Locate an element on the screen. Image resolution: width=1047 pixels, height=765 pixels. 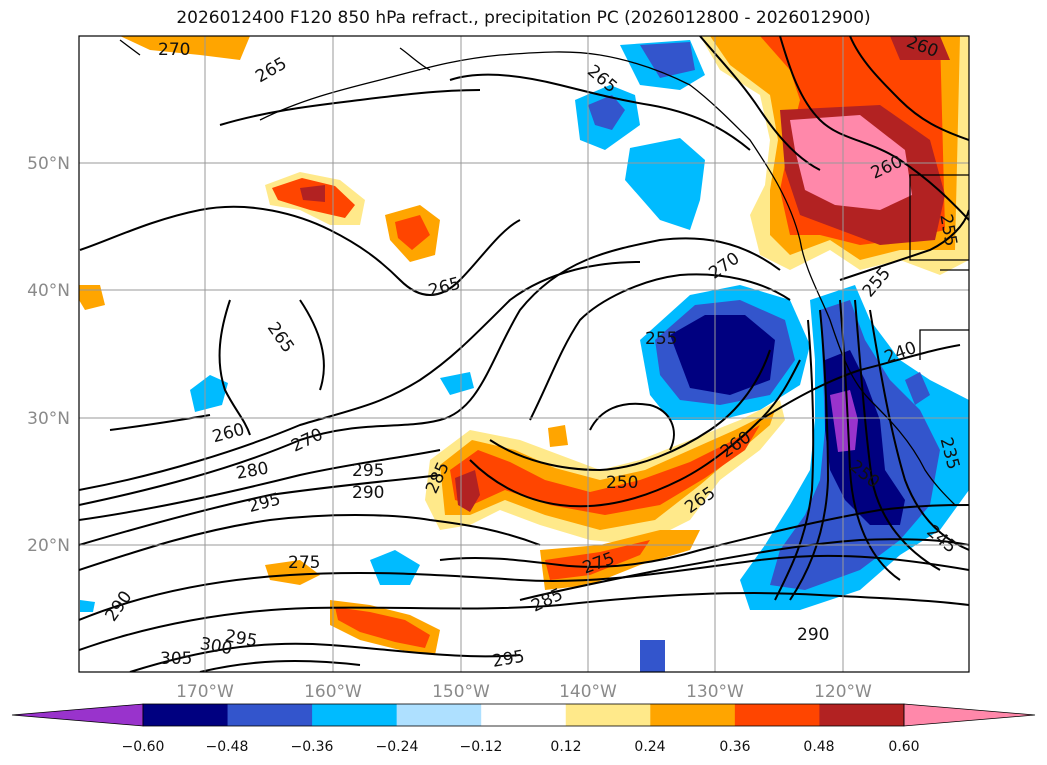
colorbar-frame is located at coordinates (523, 715).